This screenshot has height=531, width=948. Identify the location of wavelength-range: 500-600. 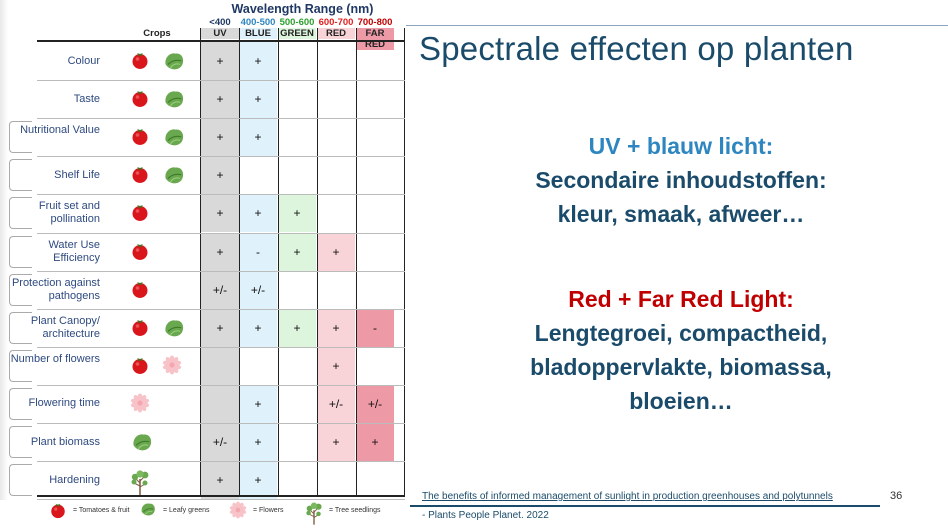
(297, 22).